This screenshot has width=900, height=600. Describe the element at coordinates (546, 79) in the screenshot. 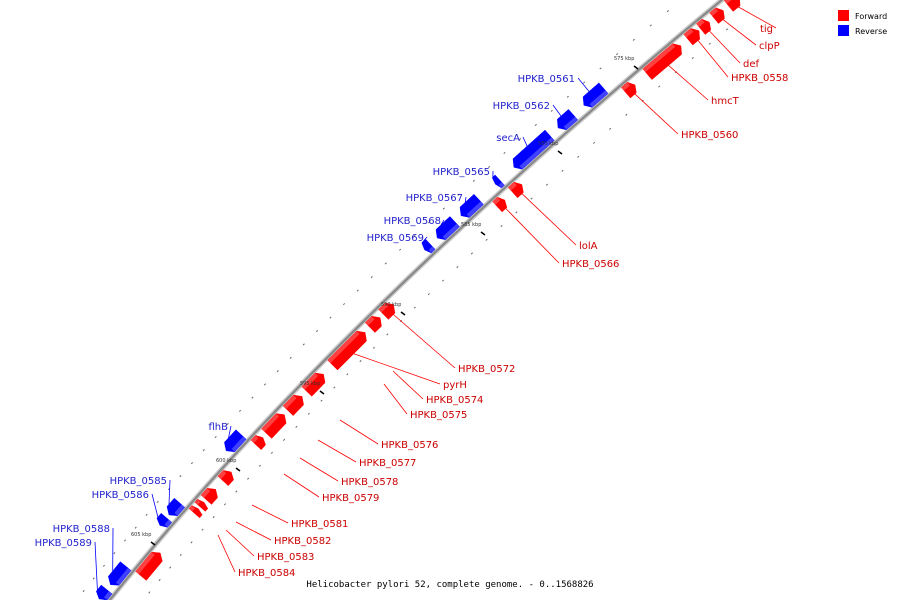

I see `gene-label-hpkb_0561: HPKB_0561` at that location.